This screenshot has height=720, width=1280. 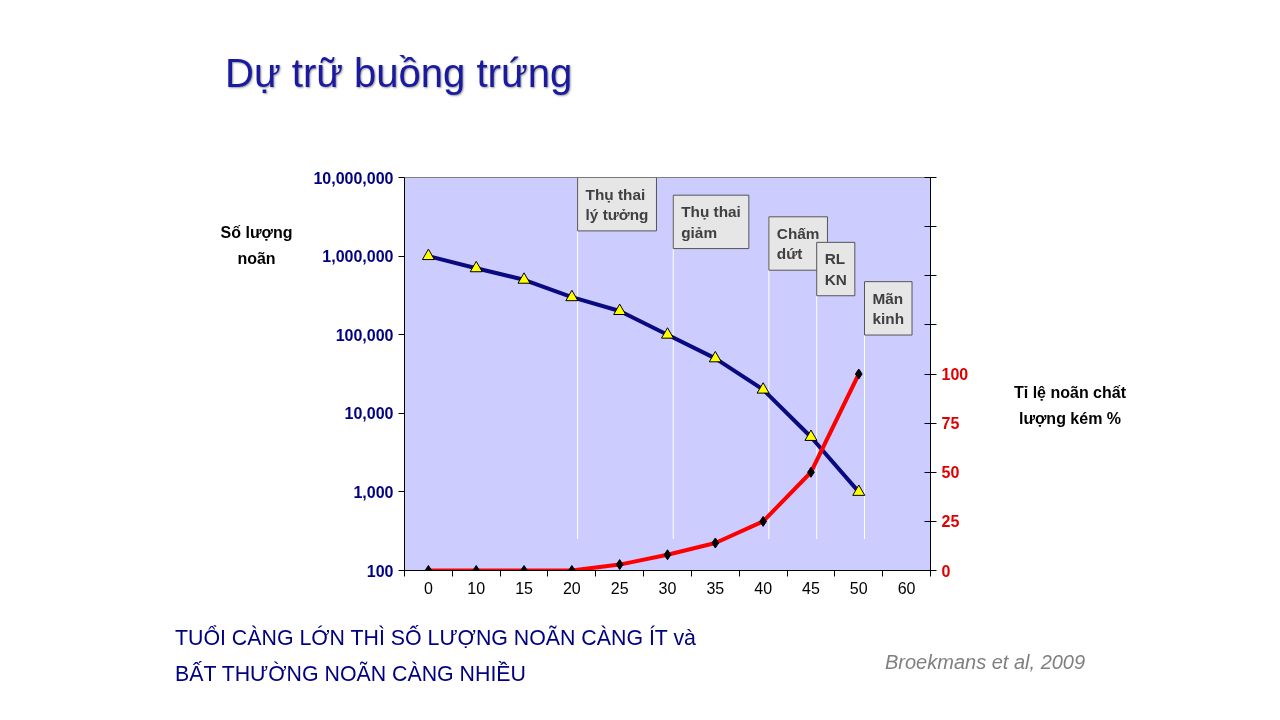 I want to click on x-tick-label: 25, so click(x=619, y=588).